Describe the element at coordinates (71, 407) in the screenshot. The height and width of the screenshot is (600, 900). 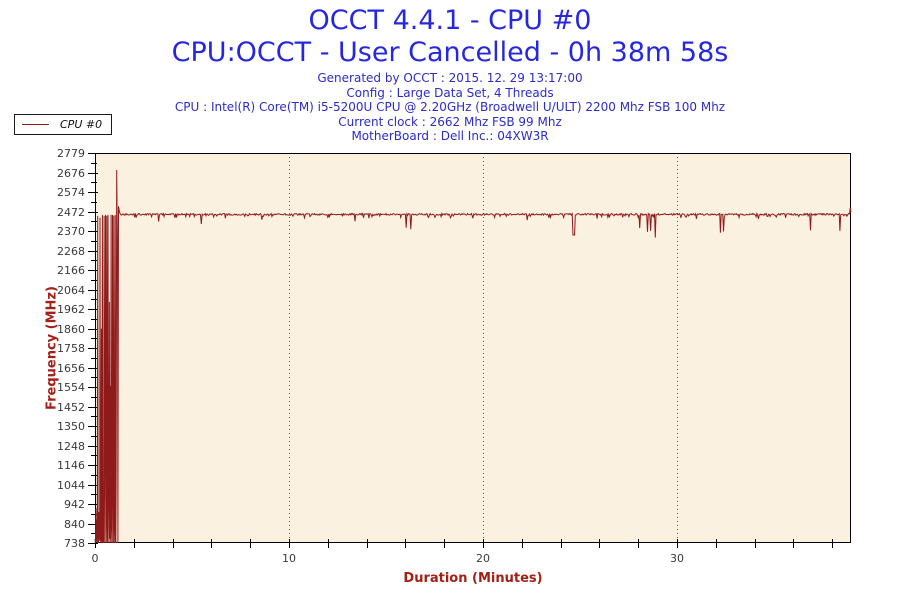
I see `svg-text: 1452` at that location.